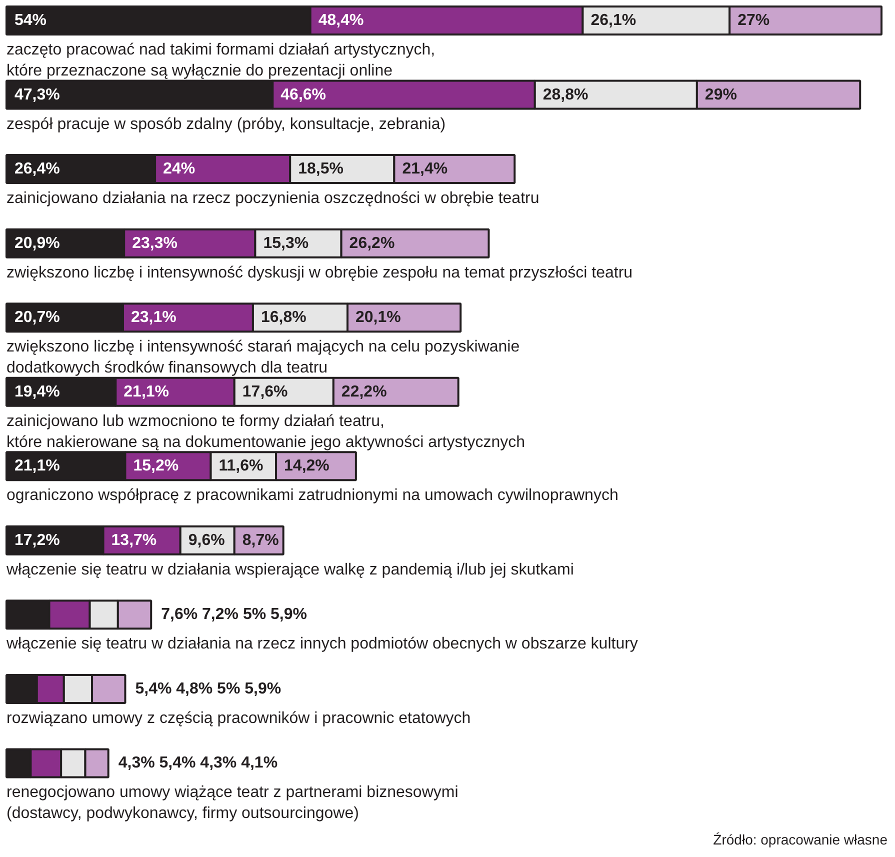  I want to click on data-label: 48,4%, so click(341, 20).